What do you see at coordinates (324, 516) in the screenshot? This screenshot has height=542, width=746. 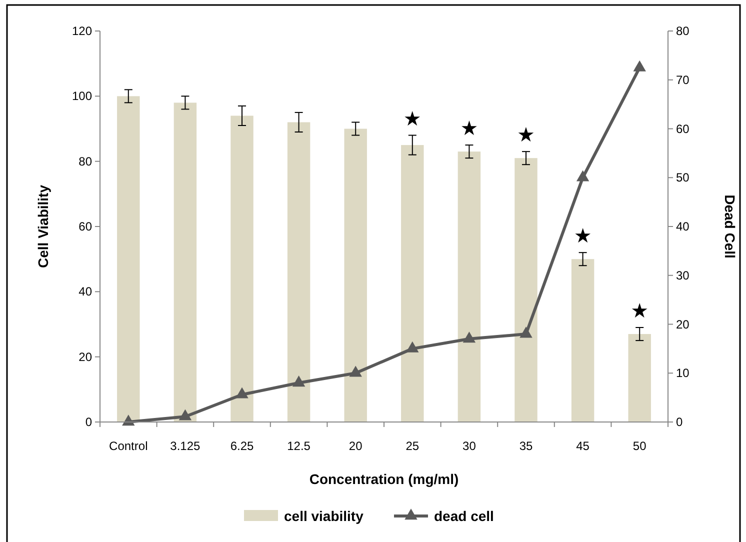 I see `legend-label: cell viability` at bounding box center [324, 516].